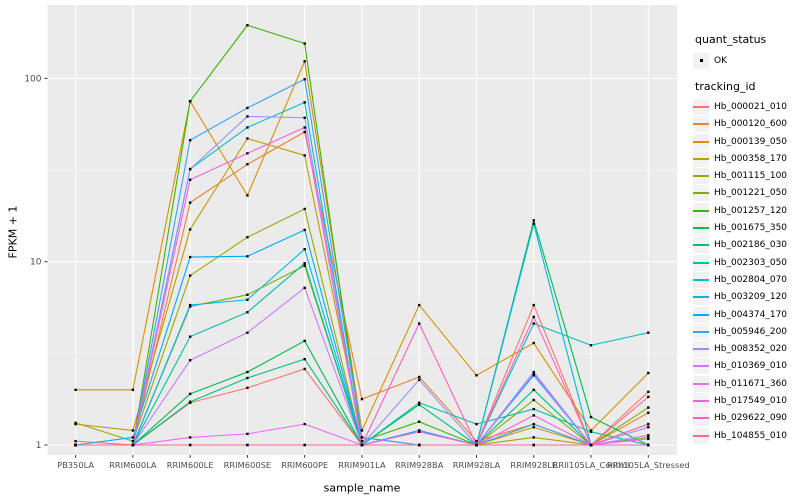 The image size is (800, 500). I want to click on y-axis-title: FPKM + 1, so click(13, 232).